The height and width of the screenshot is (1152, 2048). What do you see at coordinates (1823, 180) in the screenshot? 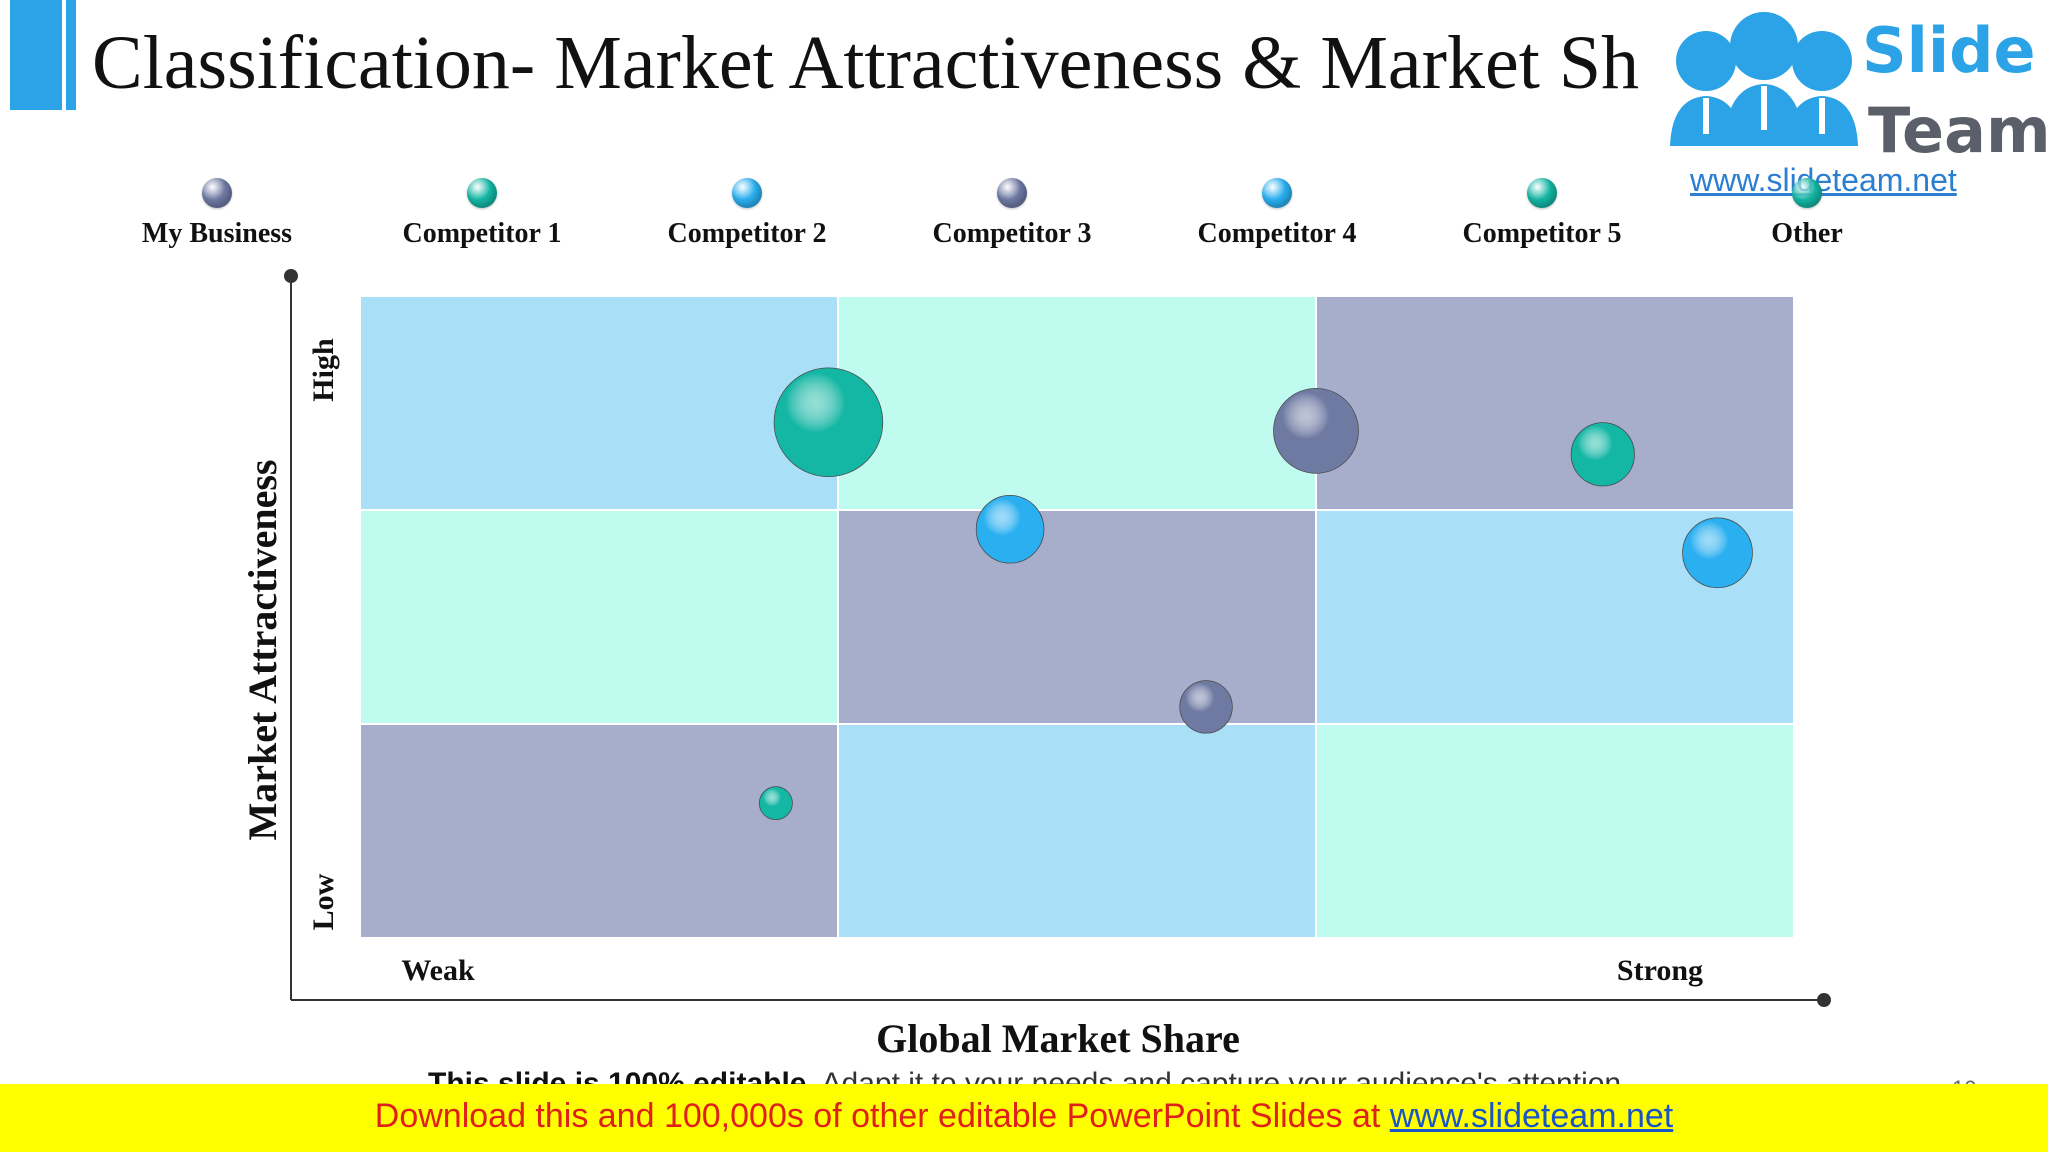
I see `logo-url-link: www.slideteam.net` at bounding box center [1823, 180].